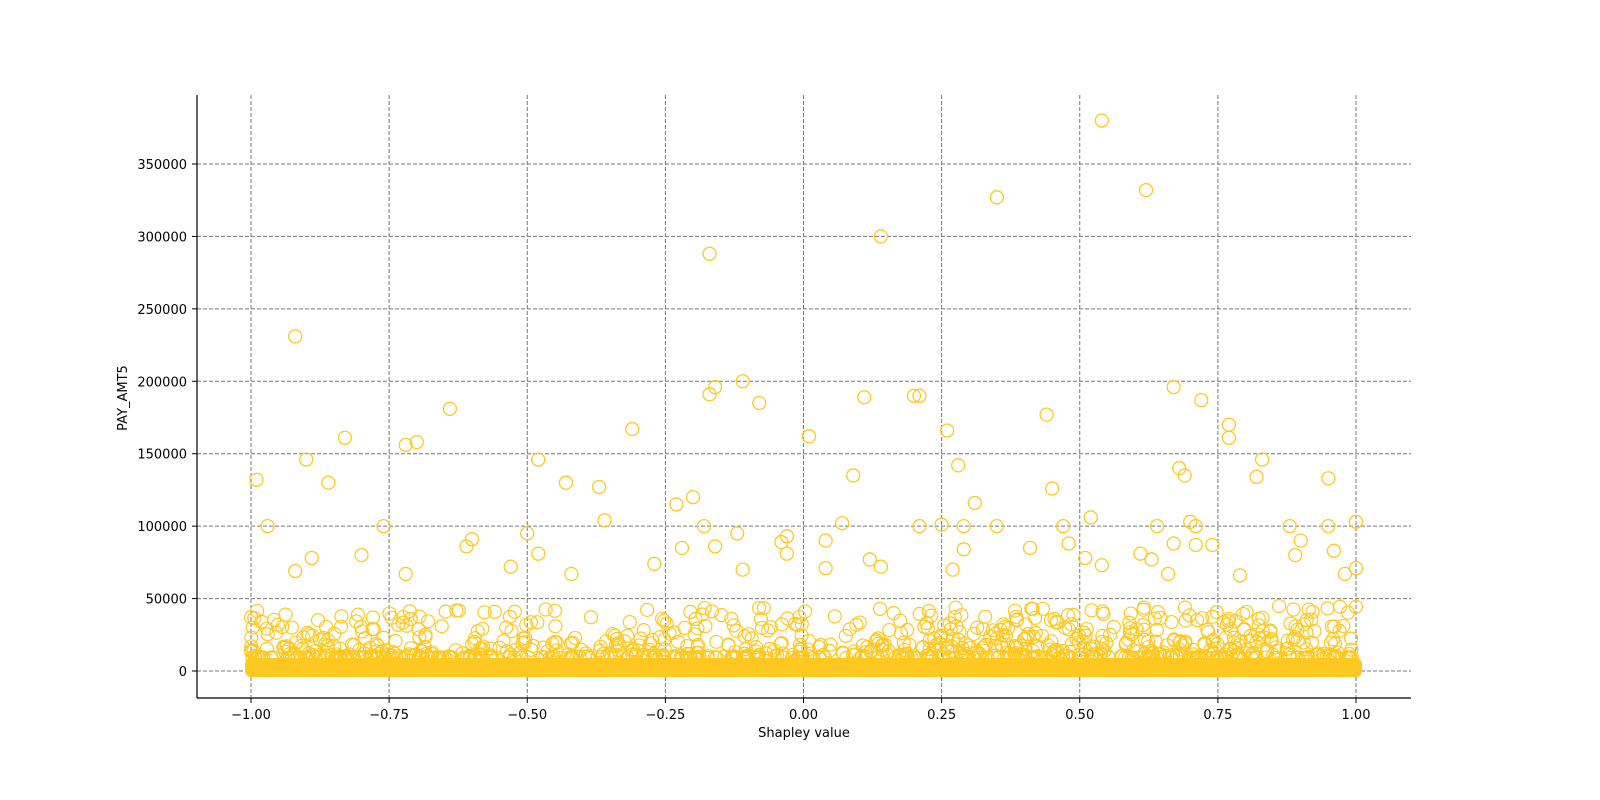 The image size is (1600, 800). What do you see at coordinates (183, 672) in the screenshot?
I see `y-tick-label: 0` at bounding box center [183, 672].